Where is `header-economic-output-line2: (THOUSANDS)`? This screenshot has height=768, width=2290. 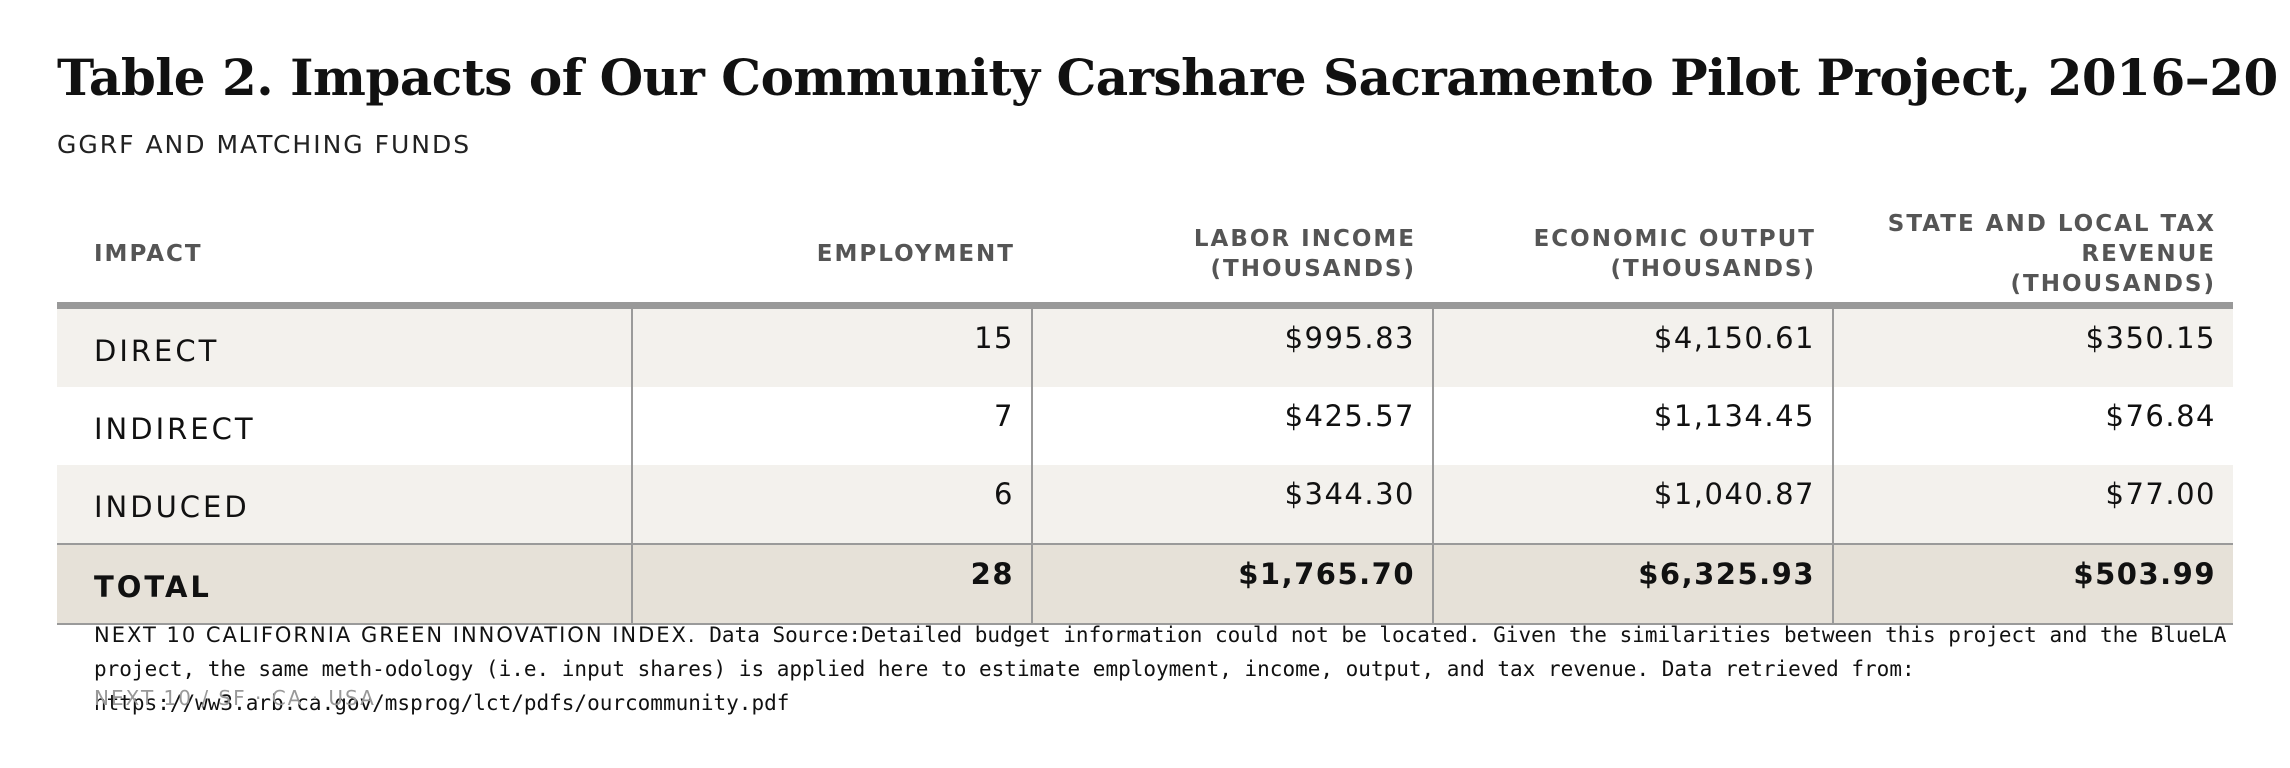 header-economic-output-line2: (THOUSANDS) is located at coordinates (1713, 269).